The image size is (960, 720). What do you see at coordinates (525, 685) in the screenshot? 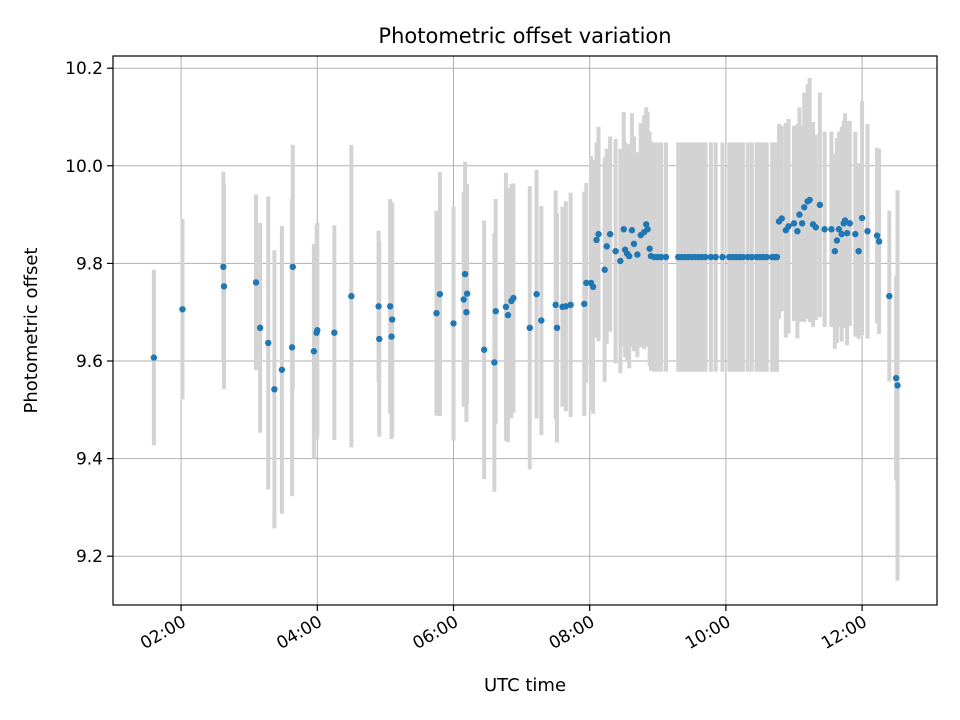
I see `x-axis-label: UTC time` at bounding box center [525, 685].